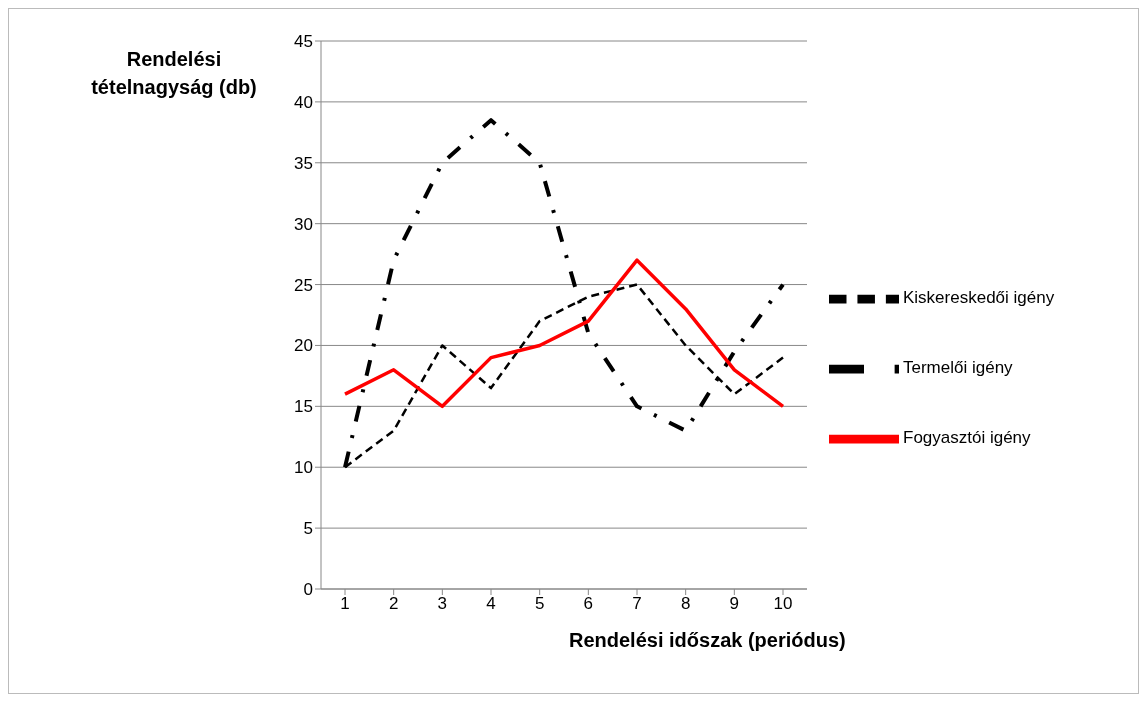  Describe the element at coordinates (303, 407) in the screenshot. I see `y-tick-label: 15` at that location.